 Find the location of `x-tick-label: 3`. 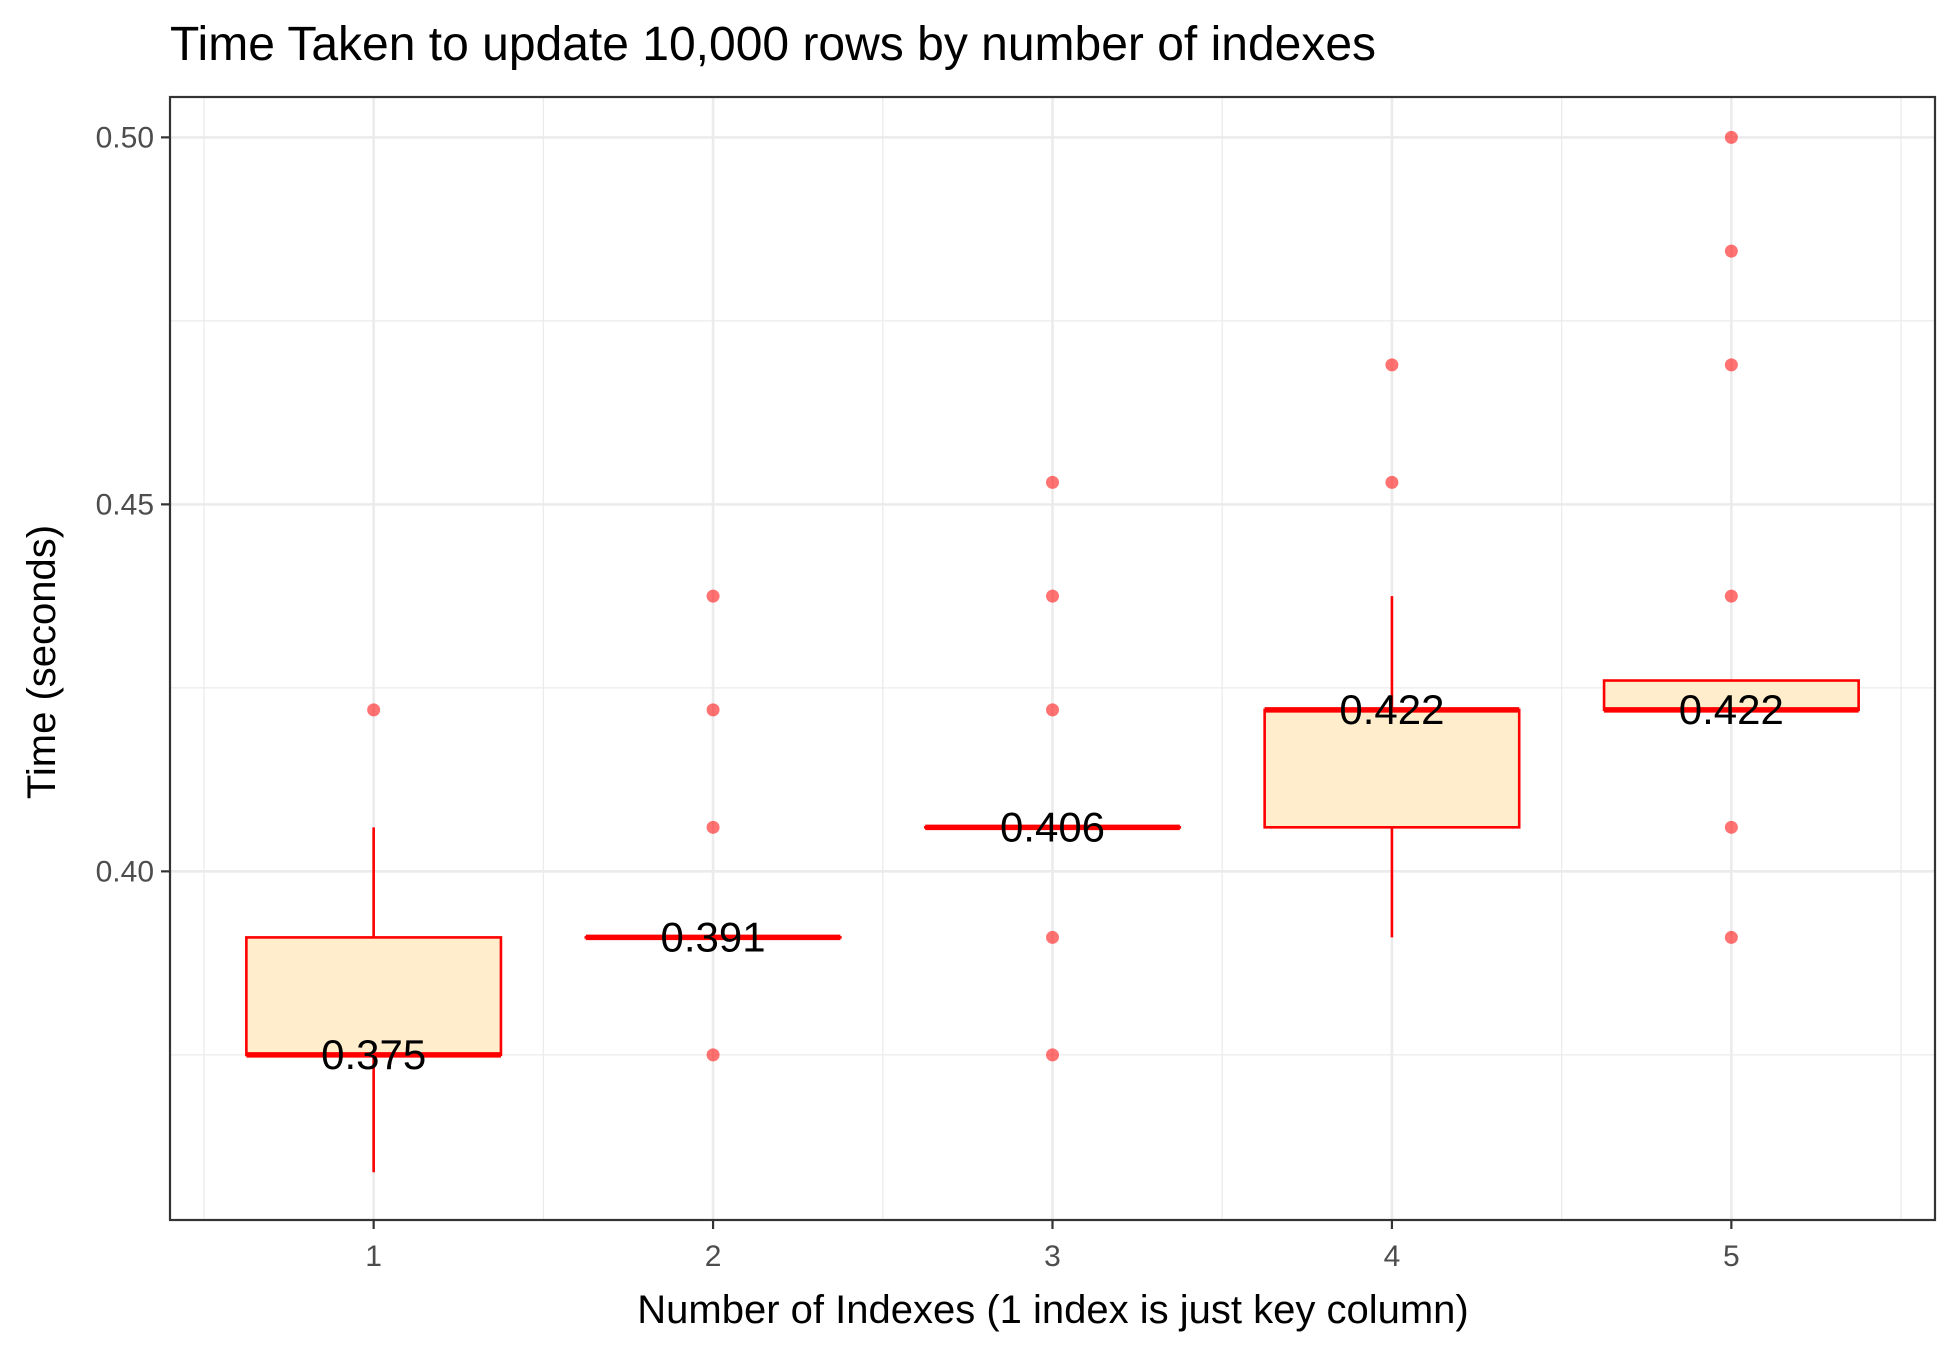

x-tick-label: 3 is located at coordinates (1052, 1256).